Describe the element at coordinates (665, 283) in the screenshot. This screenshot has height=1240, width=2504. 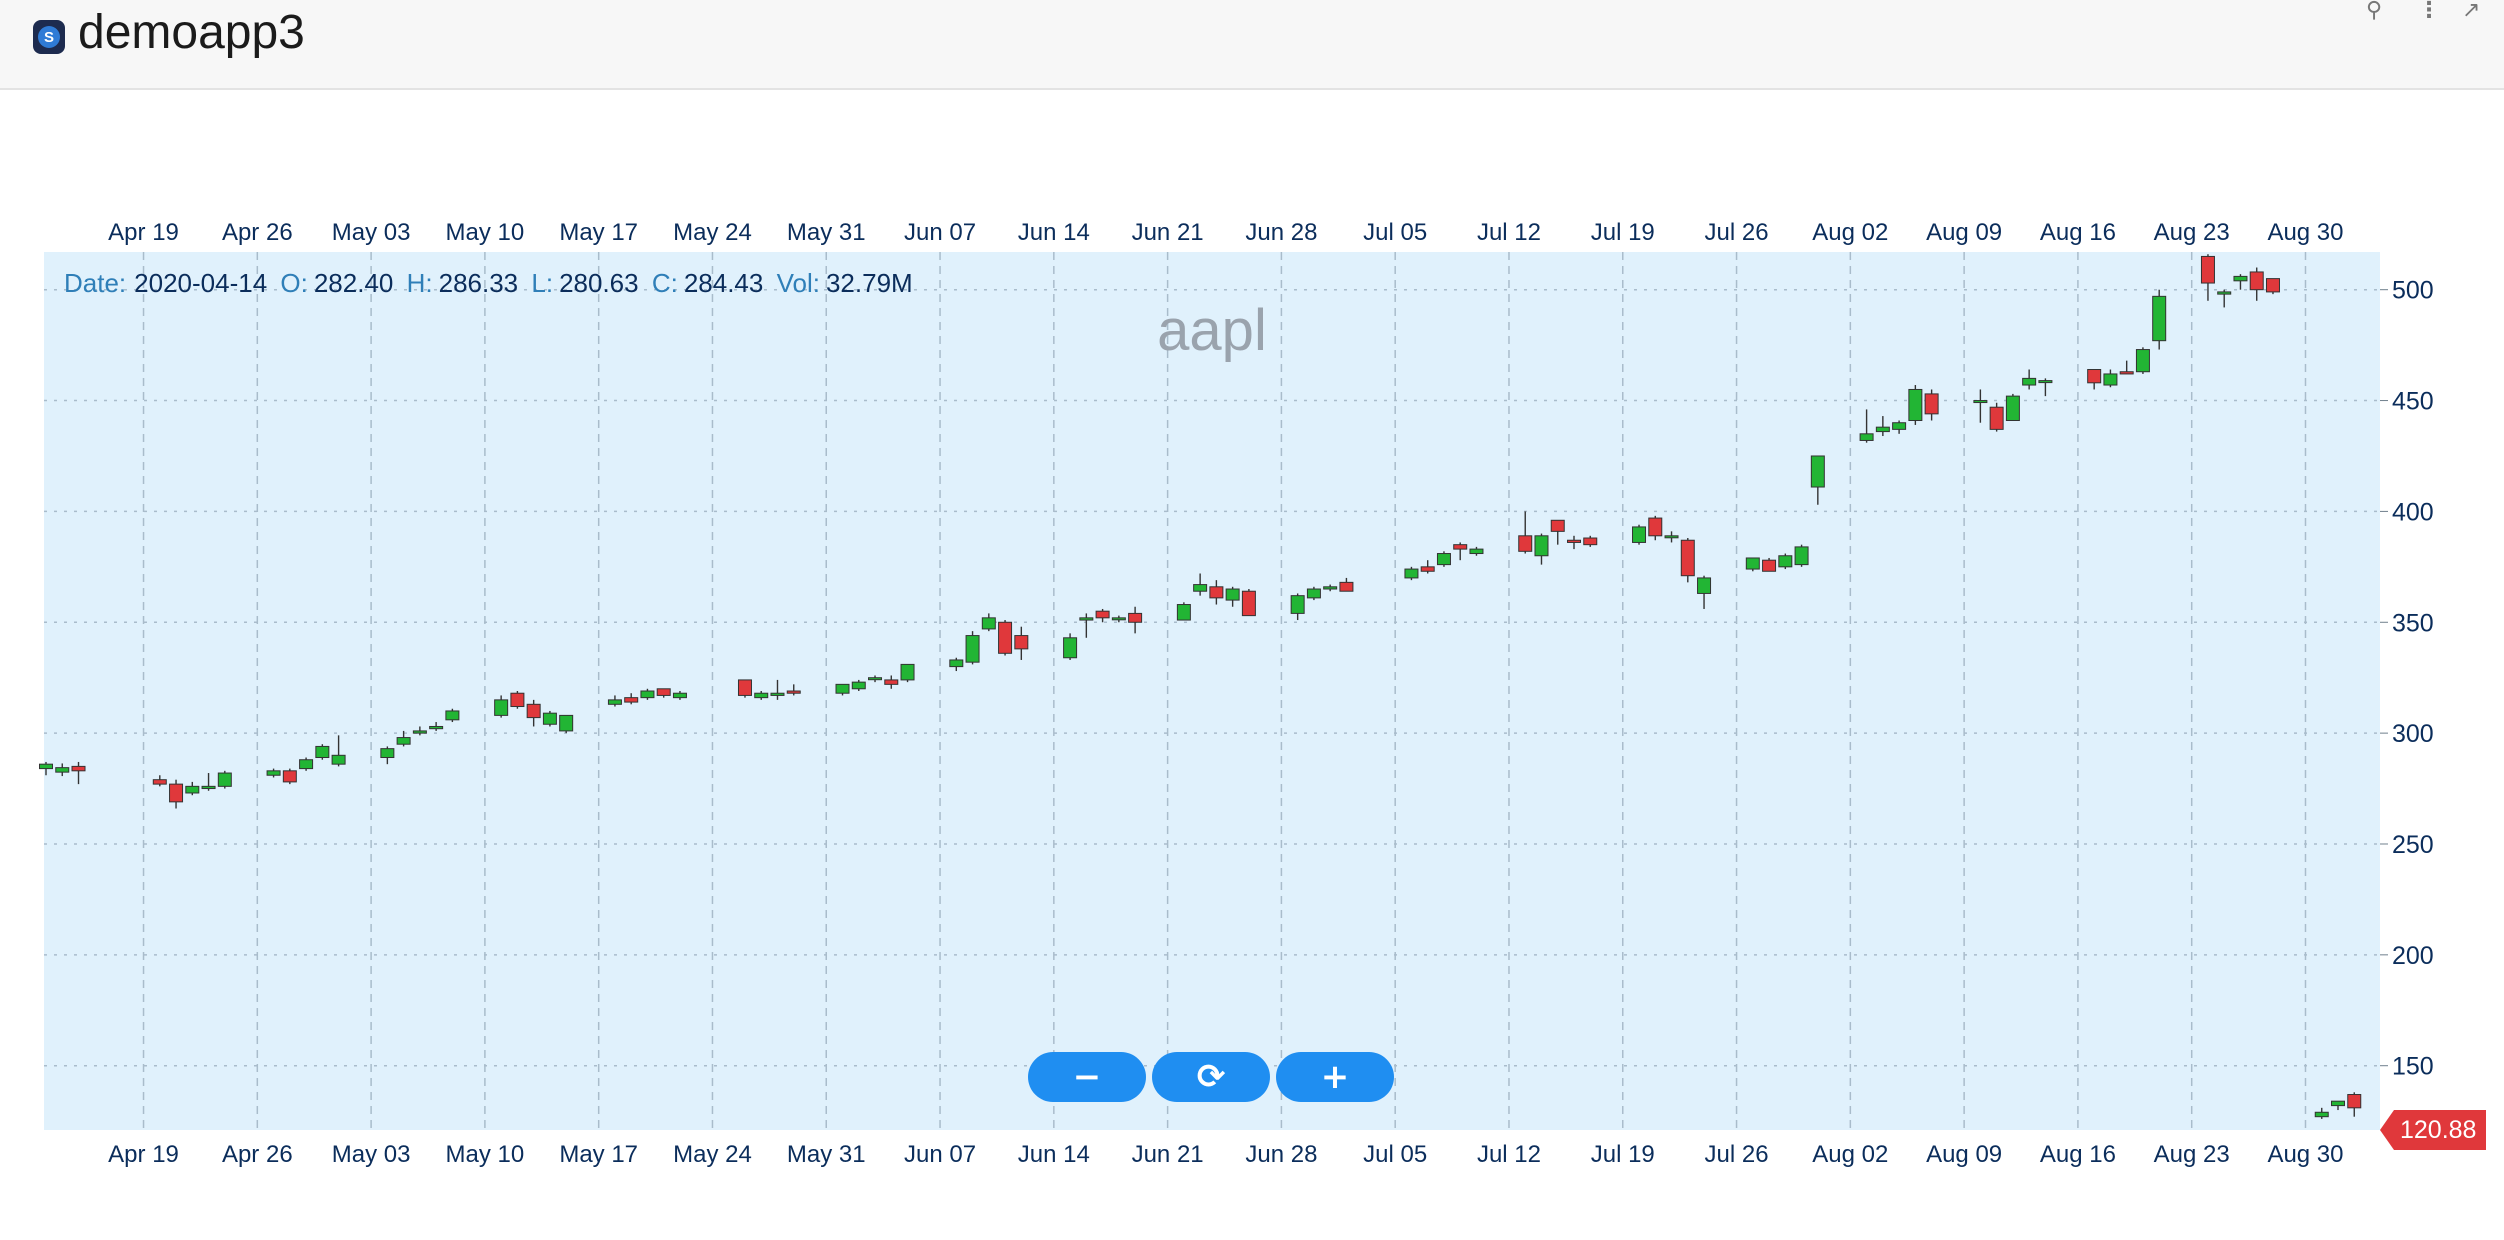
I see `close-label: C:` at that location.